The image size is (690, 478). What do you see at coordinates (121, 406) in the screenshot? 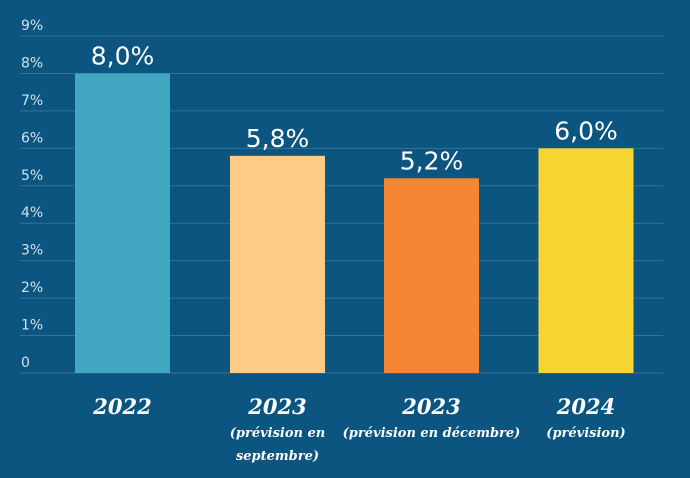
I see `x-tick-label: 2022` at bounding box center [121, 406].